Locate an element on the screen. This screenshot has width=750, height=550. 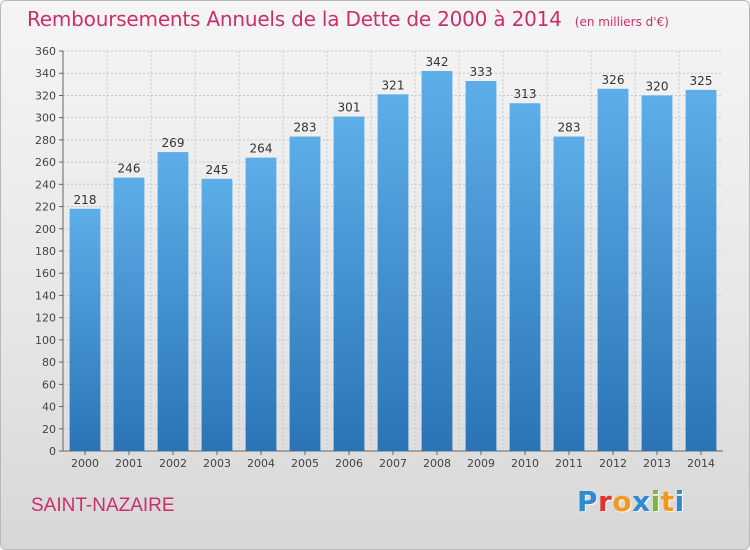
bar-2000 is located at coordinates (85, 329).